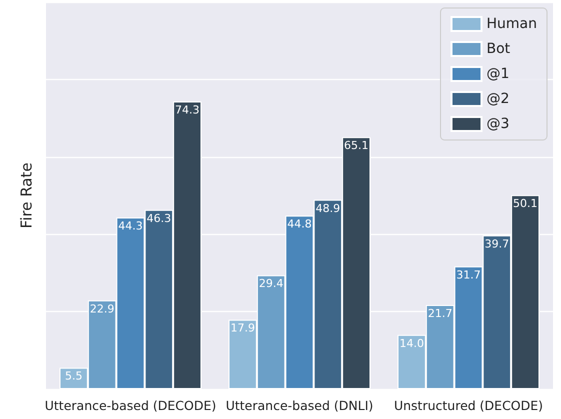 Image resolution: width=561 pixels, height=419 pixels. I want to click on data-label: 5.5, so click(73, 376).